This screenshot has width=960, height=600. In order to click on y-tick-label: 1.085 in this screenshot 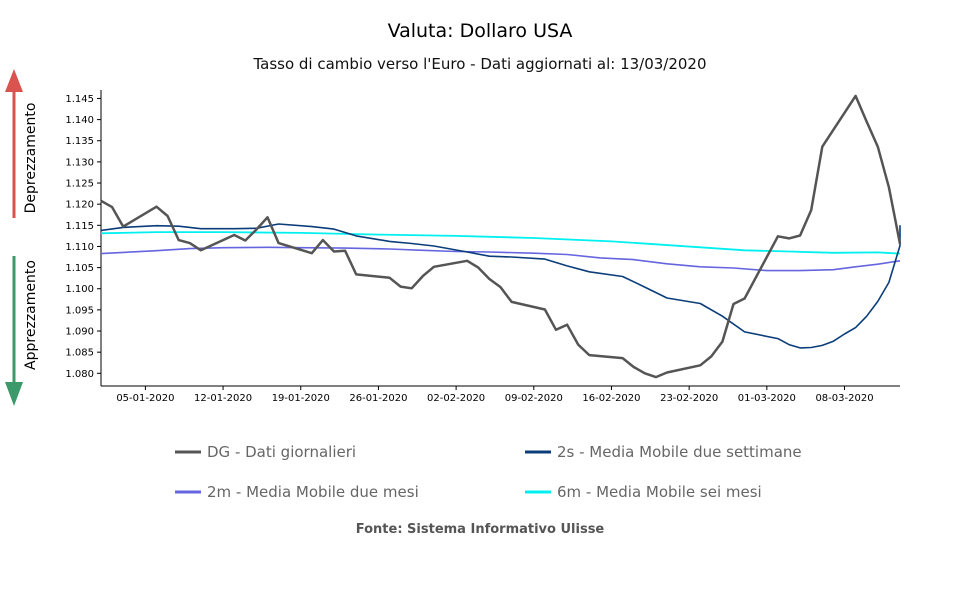, I will do `click(79, 353)`.